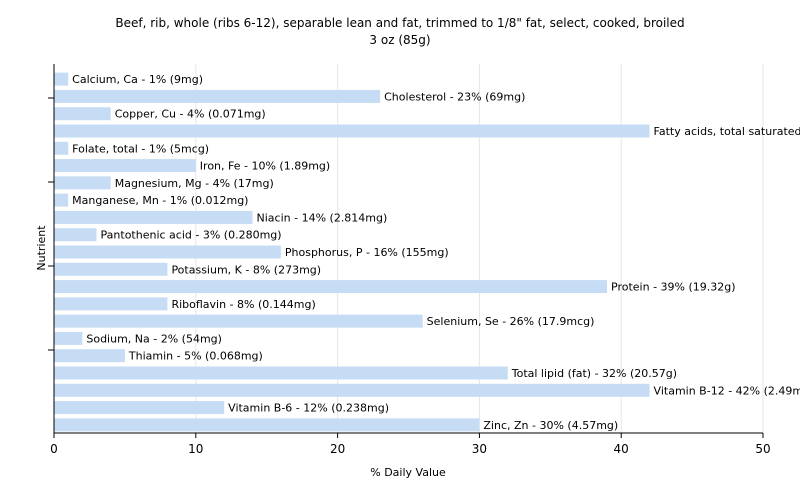 This screenshot has height=500, width=800. What do you see at coordinates (195, 449) in the screenshot?
I see `x-tick-label: 10` at bounding box center [195, 449].